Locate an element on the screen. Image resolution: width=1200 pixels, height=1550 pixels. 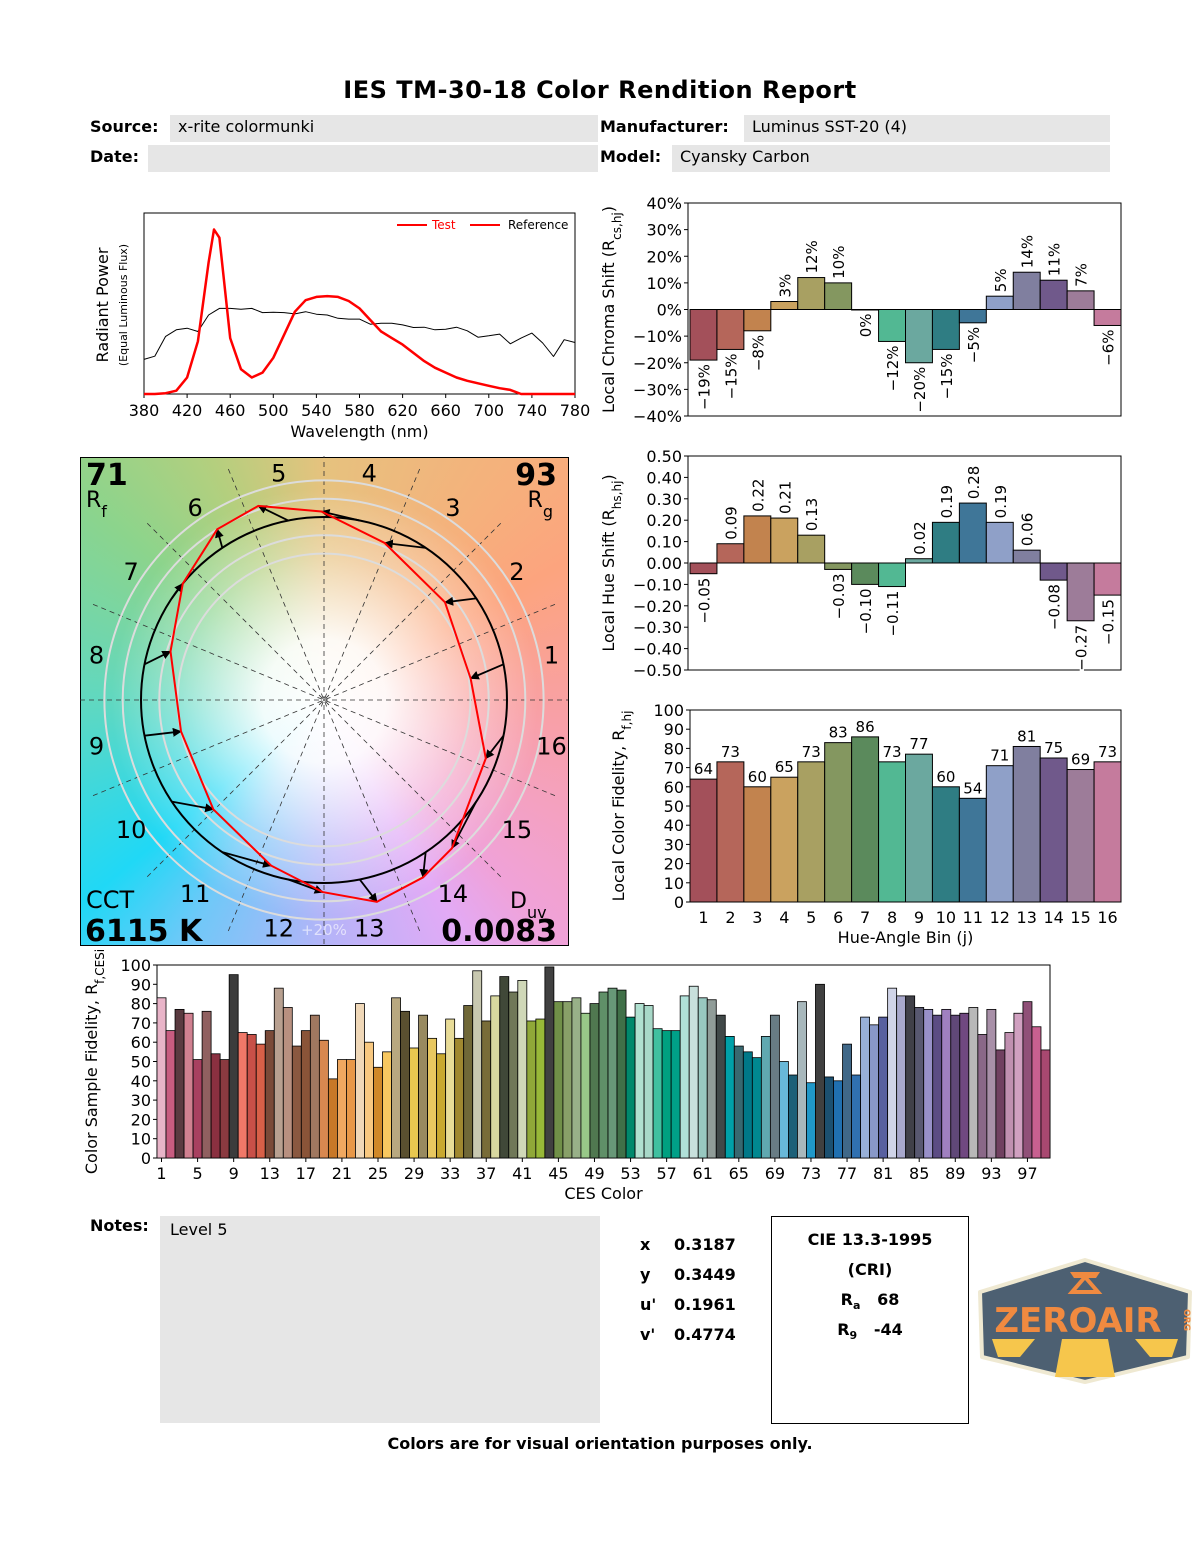
x-tick-label: 53 is located at coordinates (630, 1173).